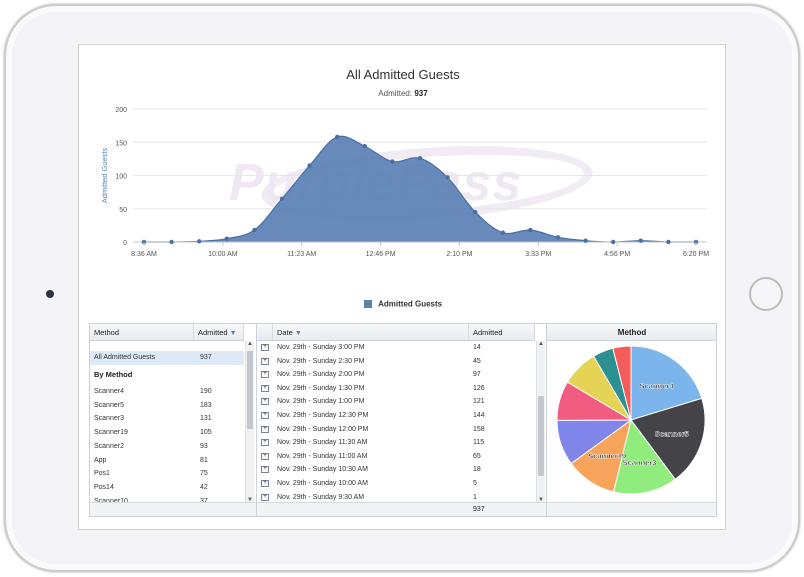 The image size is (804, 577). Describe the element at coordinates (644, 456) in the screenshot. I see `pie-slice-scanner3` at that location.